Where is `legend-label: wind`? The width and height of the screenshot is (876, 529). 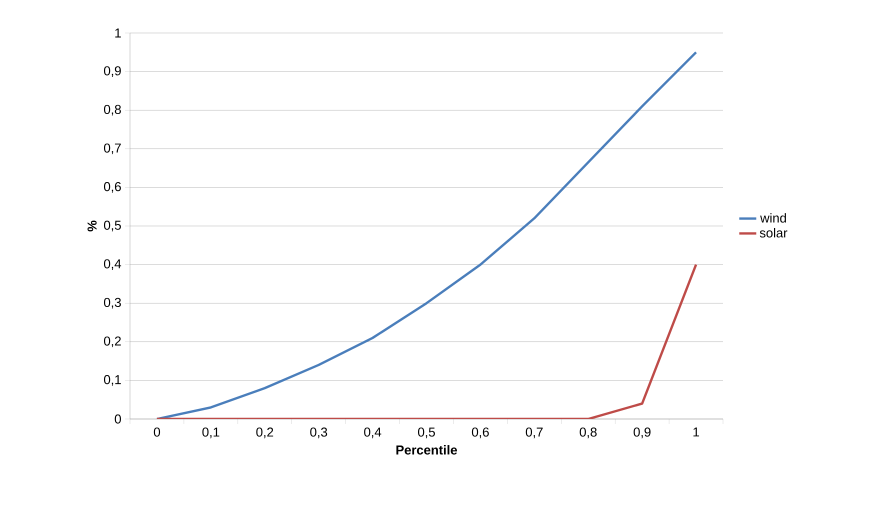 legend-label: wind is located at coordinates (773, 218).